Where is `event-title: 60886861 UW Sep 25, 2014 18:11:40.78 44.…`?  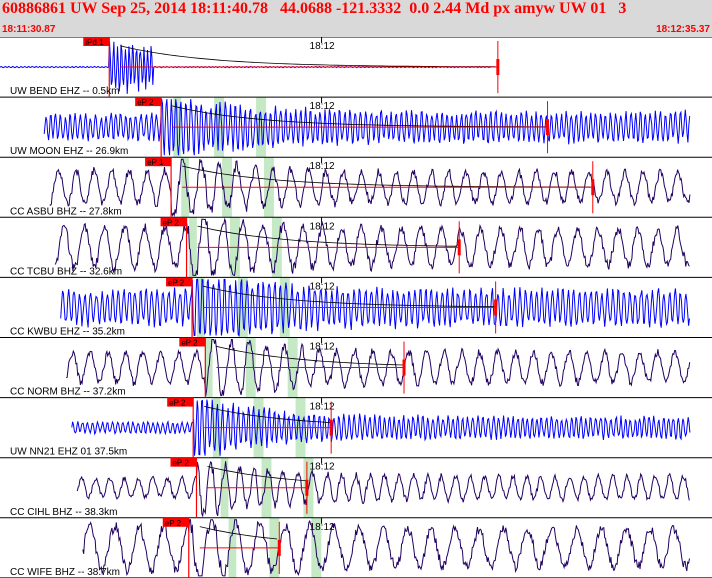
event-title: 60886861 UW Sep 25, 2014 18:11:40.78 44.… is located at coordinates (314, 8).